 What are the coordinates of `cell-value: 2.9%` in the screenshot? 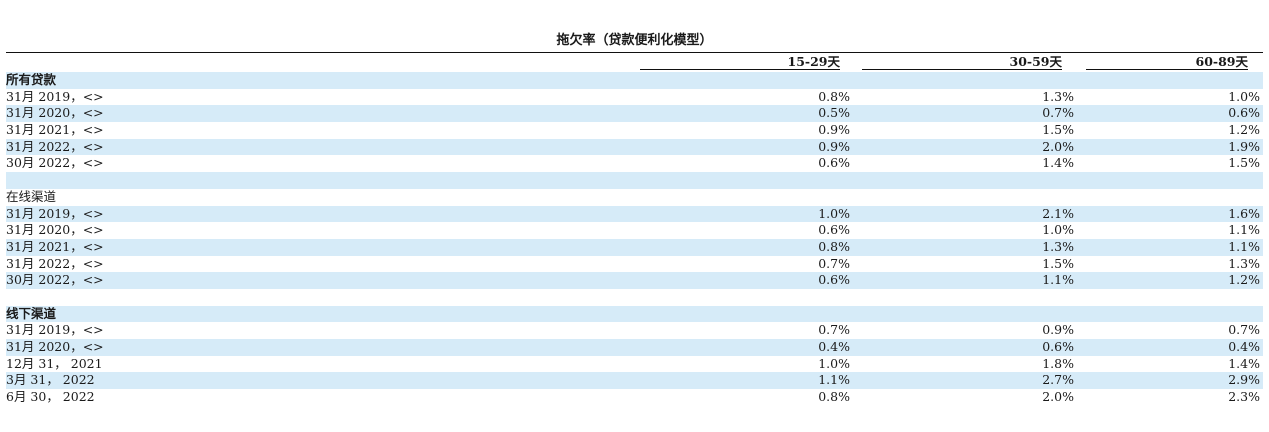 It's located at (1244, 380).